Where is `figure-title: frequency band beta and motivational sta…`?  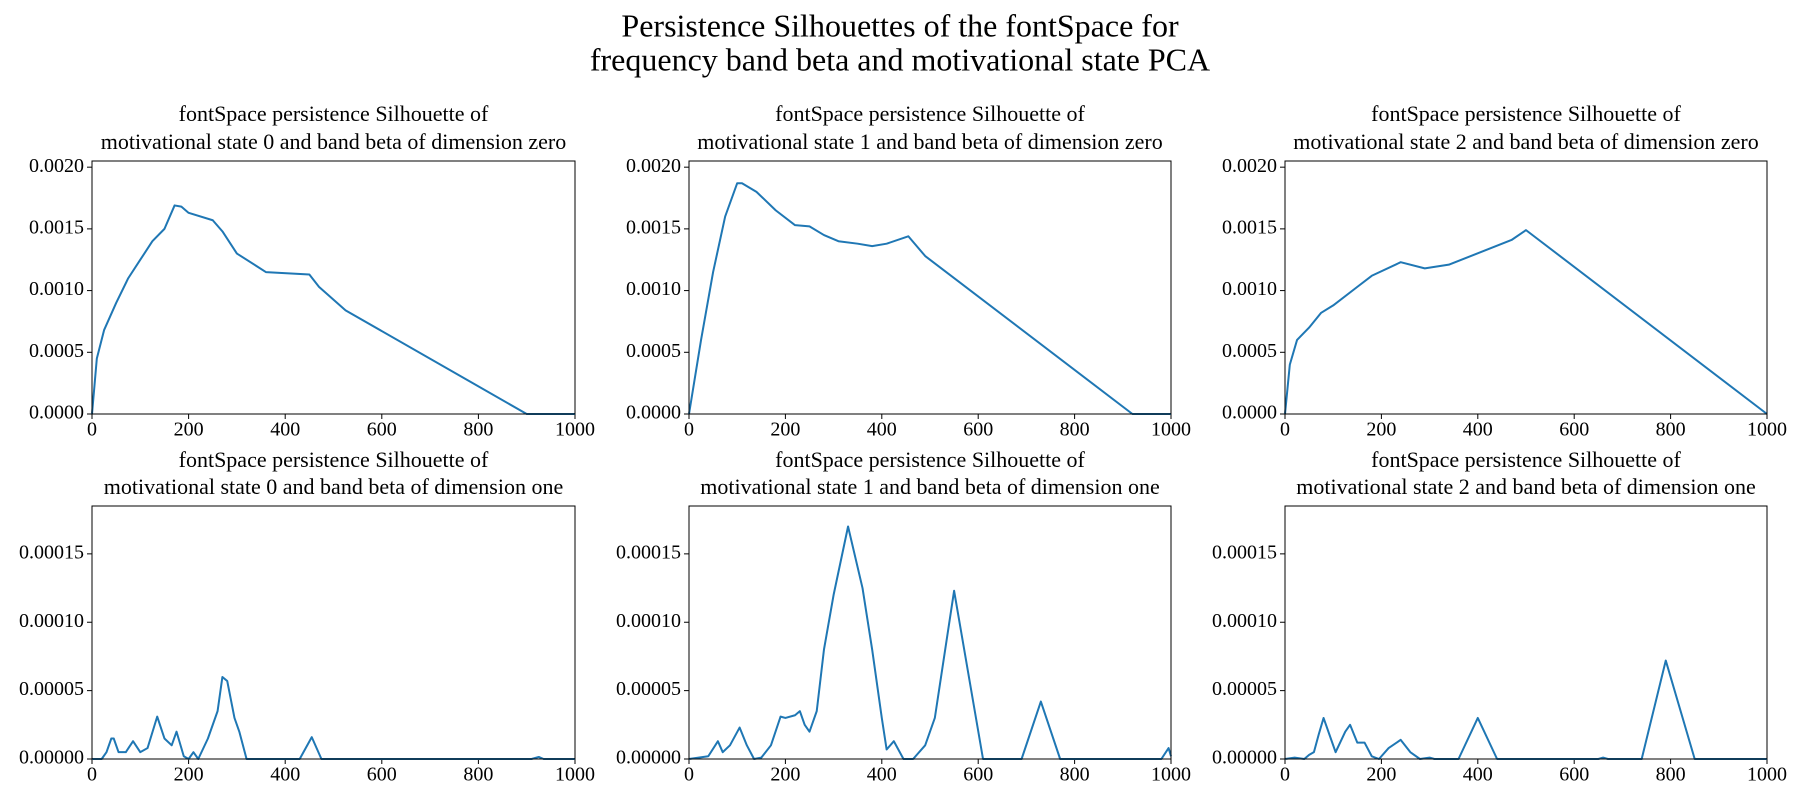 figure-title: frequency band beta and motivational sta… is located at coordinates (900, 59).